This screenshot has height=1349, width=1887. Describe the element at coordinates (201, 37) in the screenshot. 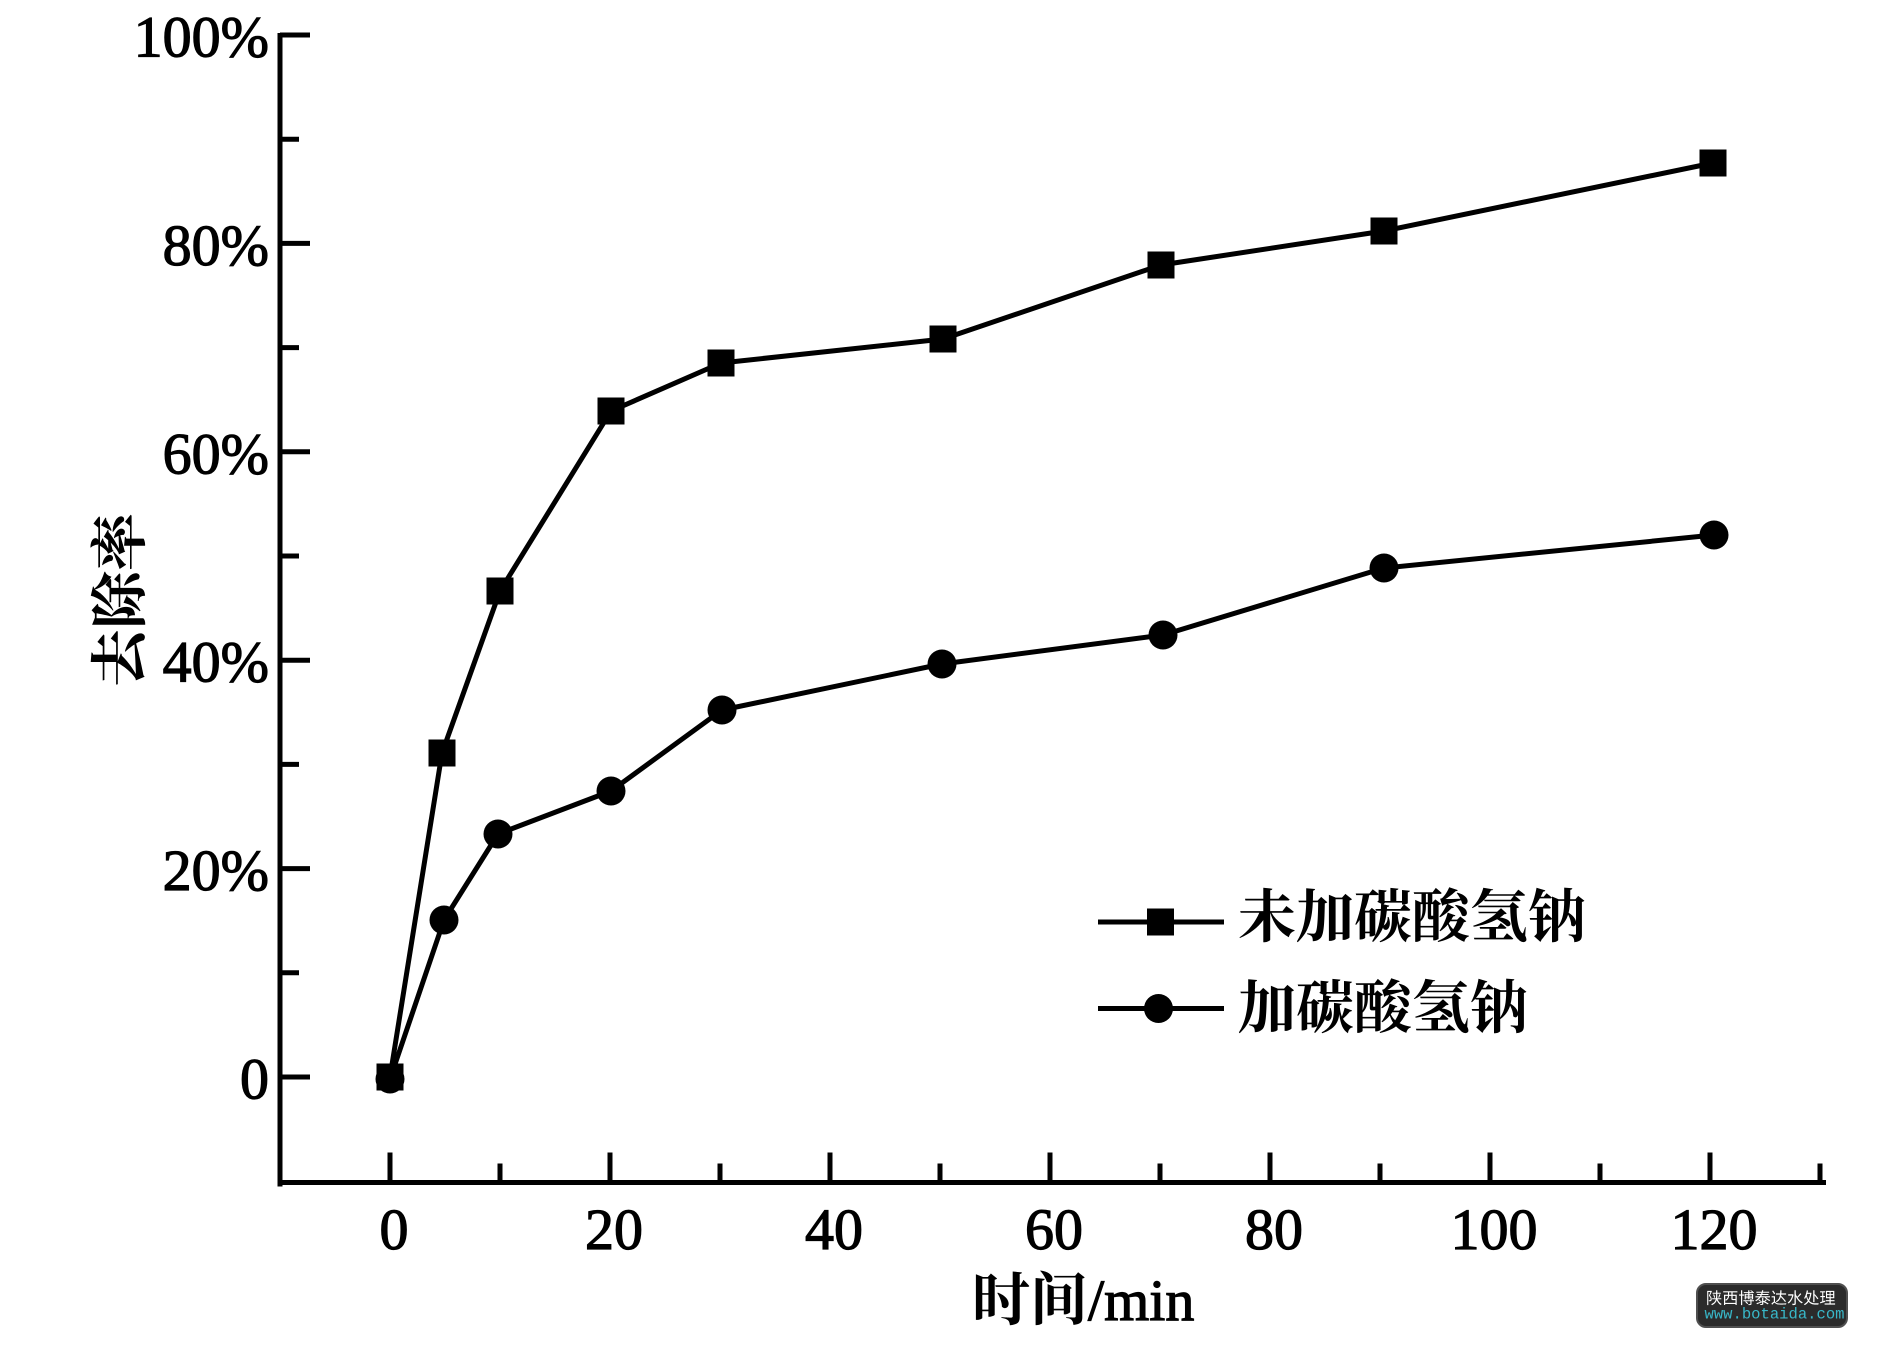

I see `svg-text: 100%` at that location.